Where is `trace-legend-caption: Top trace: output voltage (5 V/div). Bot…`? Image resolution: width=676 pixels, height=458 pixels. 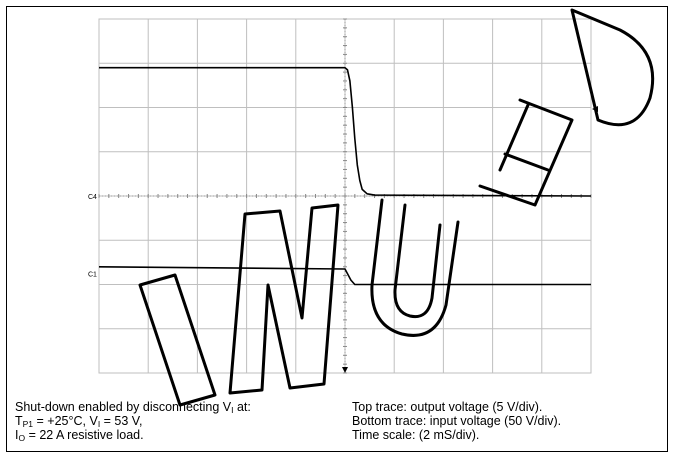 trace-legend-caption: Top trace: output voltage (5 V/div). Bot… is located at coordinates (456, 421).